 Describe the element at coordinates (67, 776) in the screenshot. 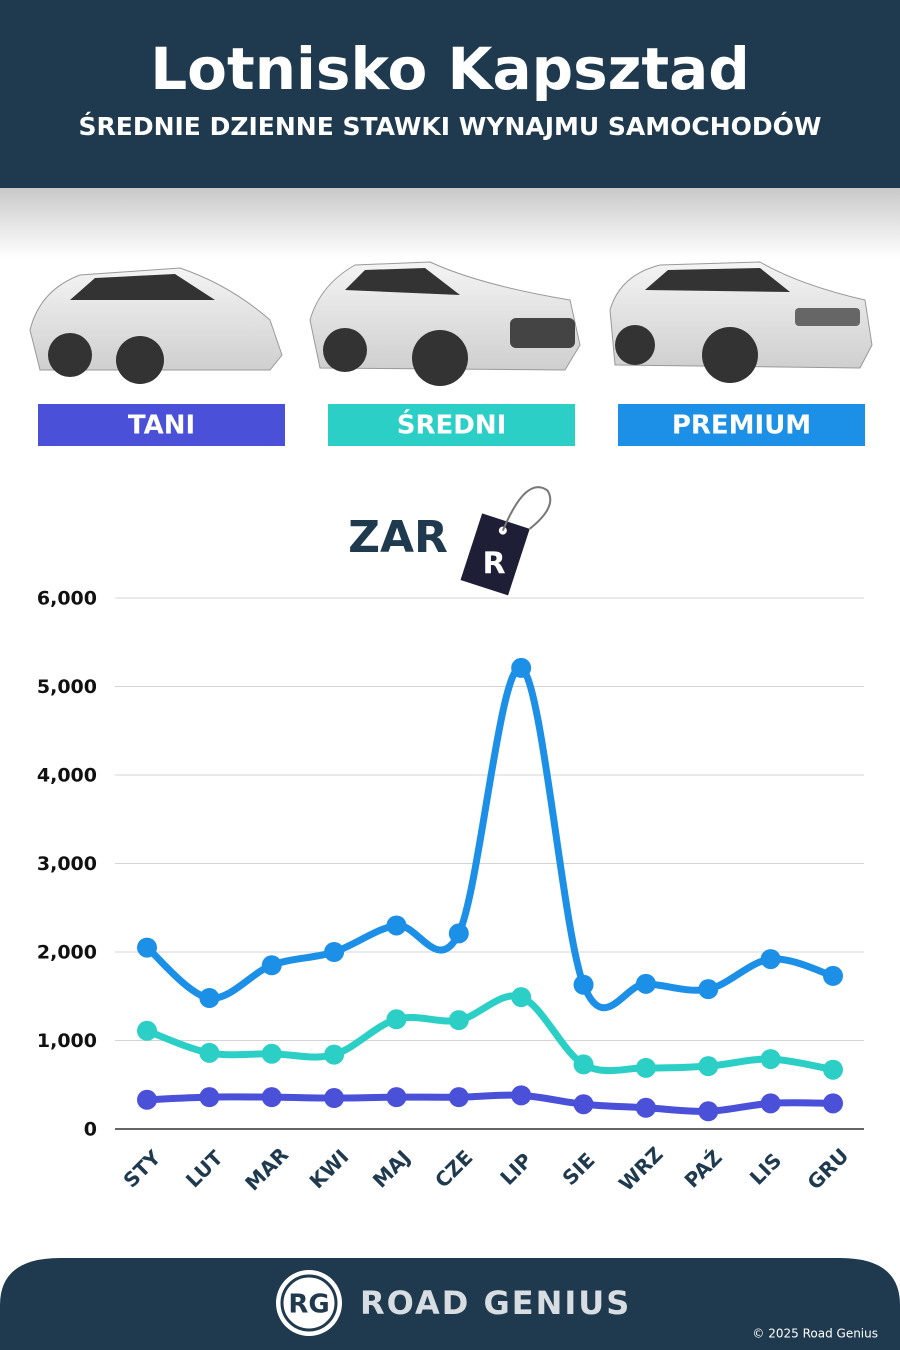

I see `y-tick-label: 4,000` at that location.